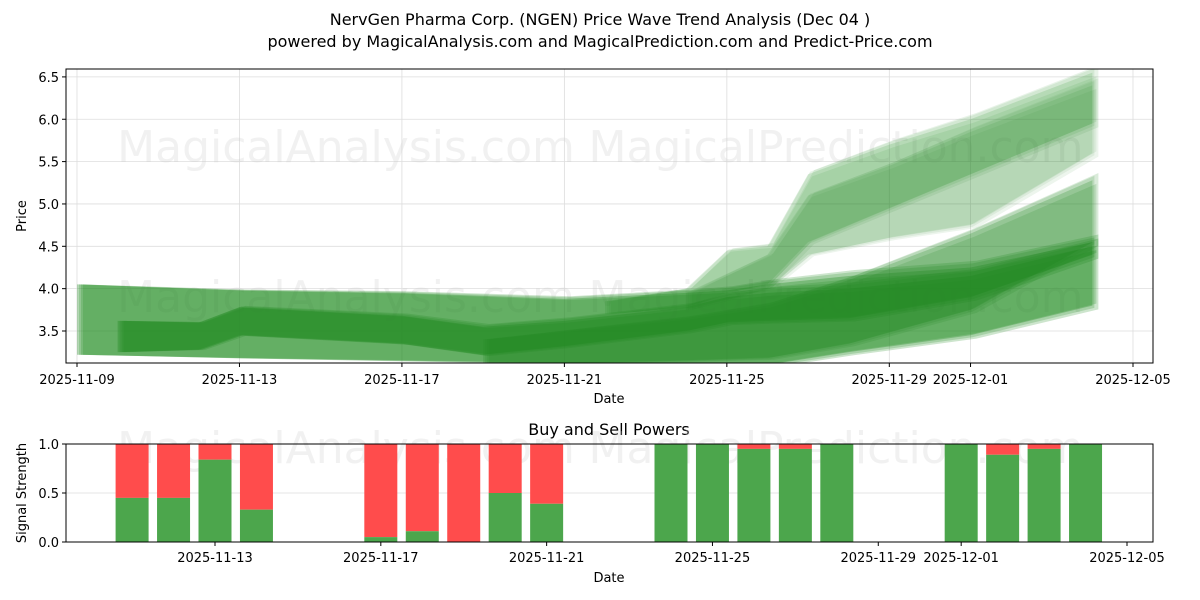 The width and height of the screenshot is (1200, 600). What do you see at coordinates (48, 163) in the screenshot?
I see `y-tick-label: 5.5` at bounding box center [48, 163].